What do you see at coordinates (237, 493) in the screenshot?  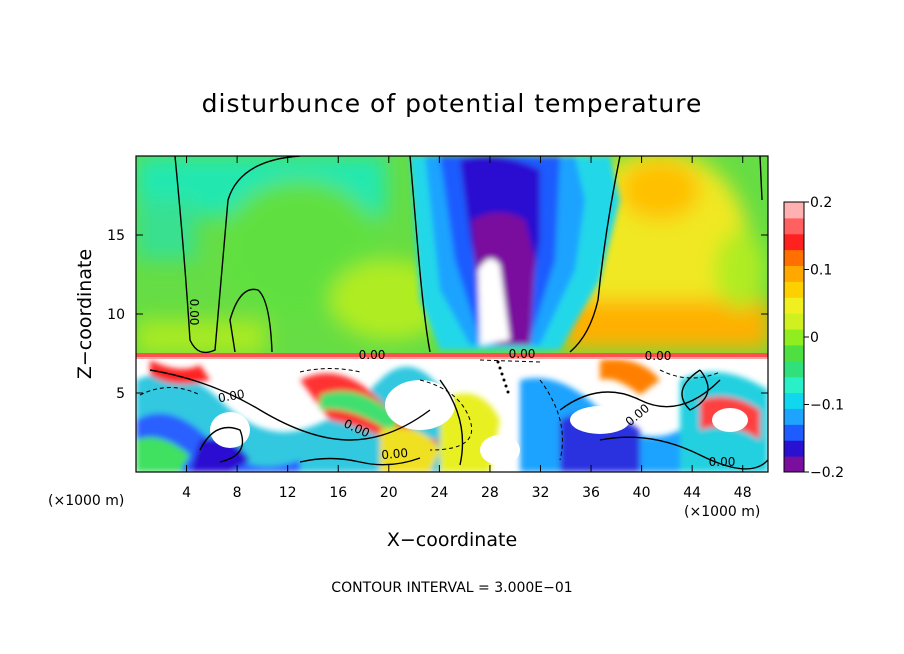 I see `x-tick-label: 8` at bounding box center [237, 493].